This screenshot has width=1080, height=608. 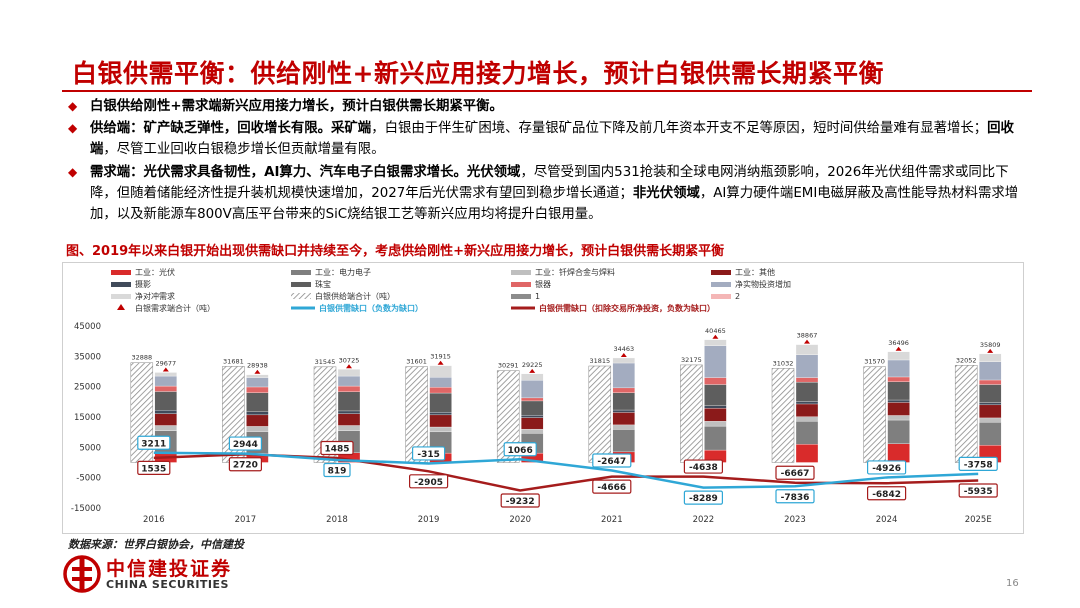 What do you see at coordinates (246, 520) in the screenshot?
I see `x-tick-label: 2017` at bounding box center [246, 520].